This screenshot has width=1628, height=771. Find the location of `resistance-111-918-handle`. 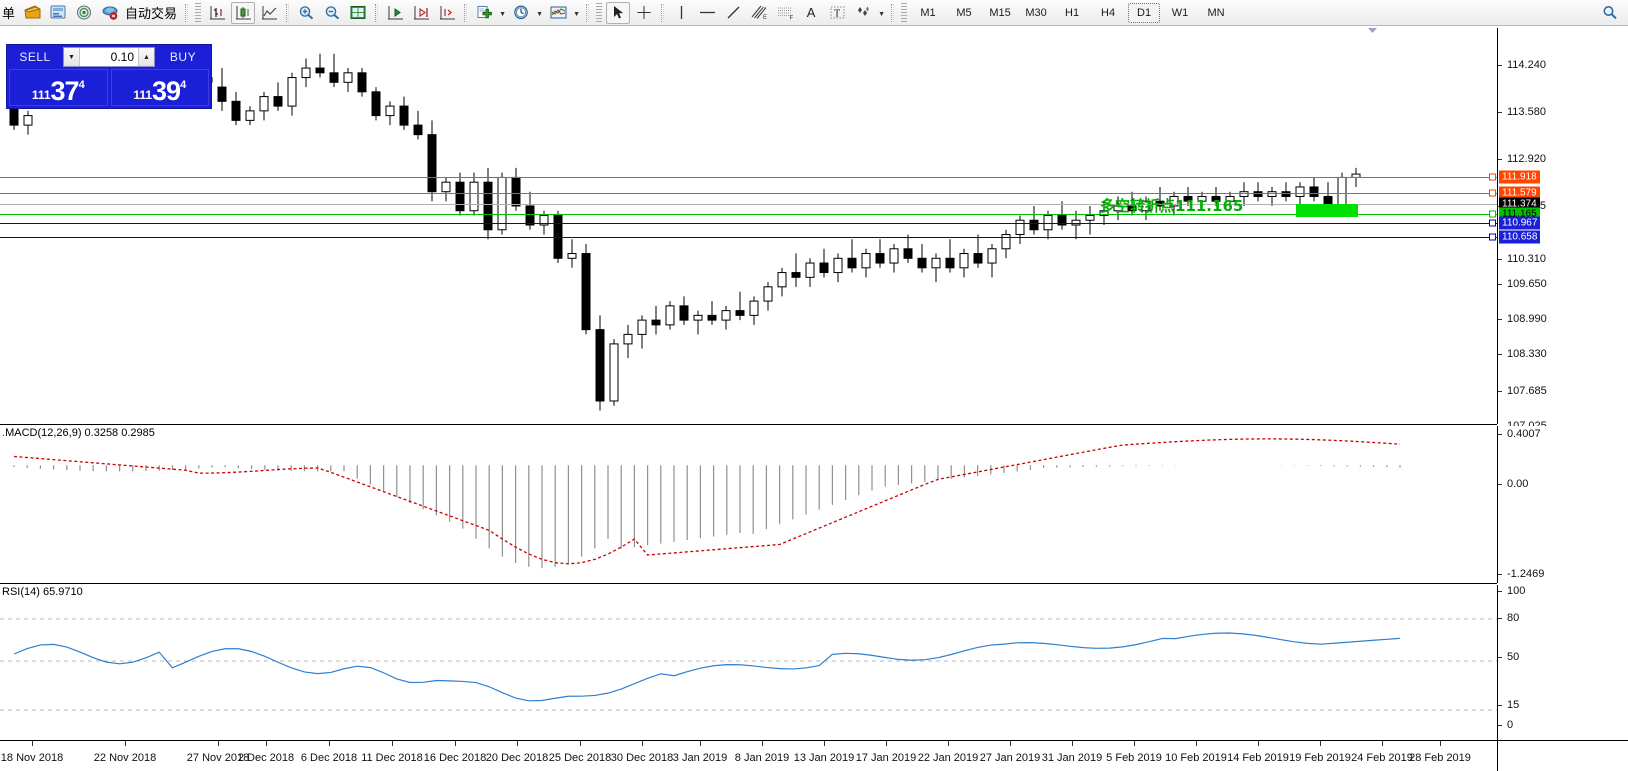

resistance-111-918-handle is located at coordinates (1492, 177).